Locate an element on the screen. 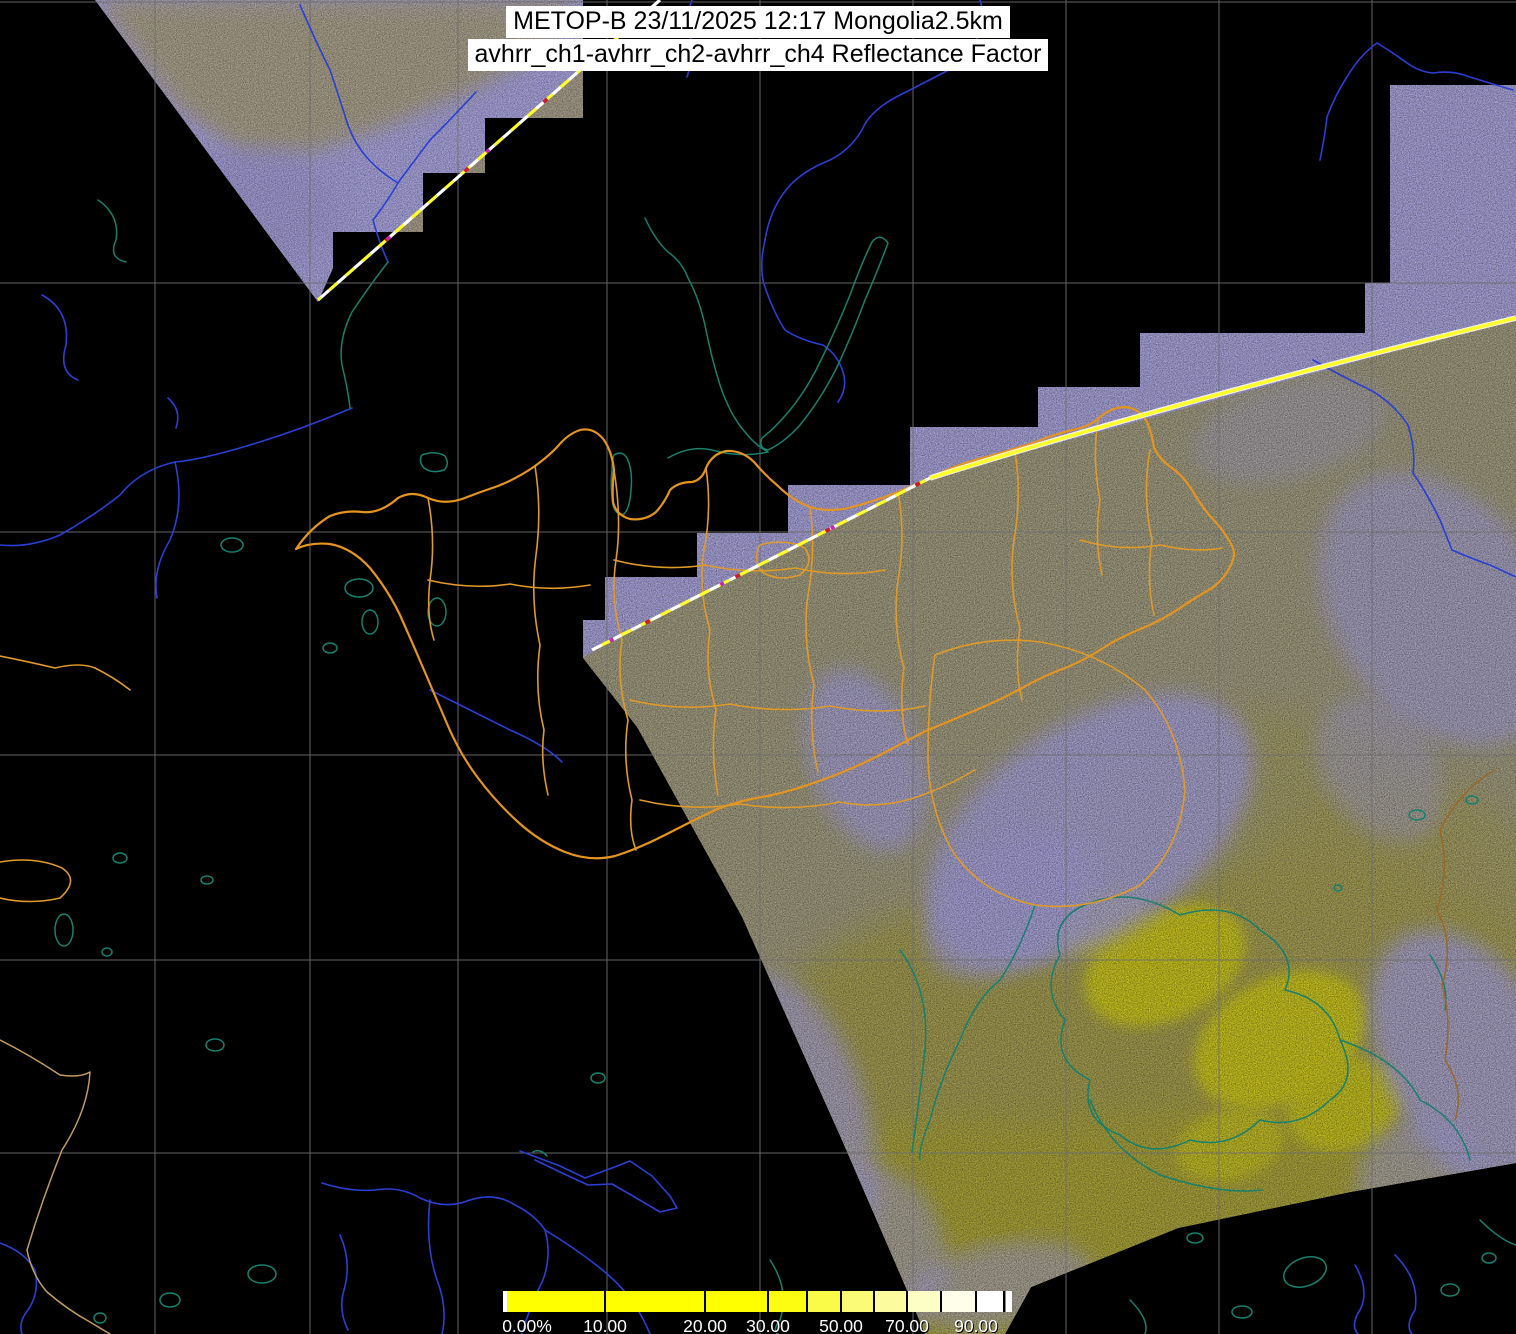 This screenshot has width=1516, height=1334. title-line1: METOP-B 23/11/2025 12:17 Mongolia2.5km is located at coordinates (758, 22).